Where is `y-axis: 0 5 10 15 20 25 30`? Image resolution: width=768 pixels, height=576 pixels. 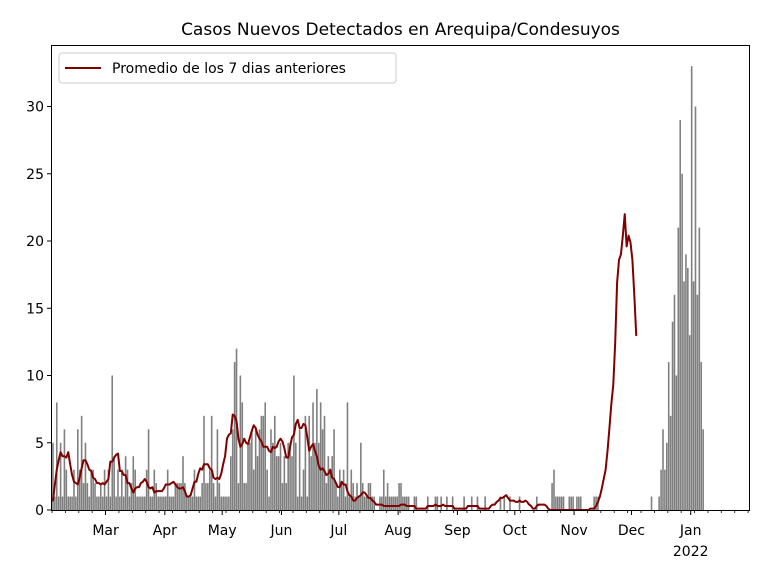 y-axis: 0 5 10 15 20 25 30 is located at coordinates (39, 309).